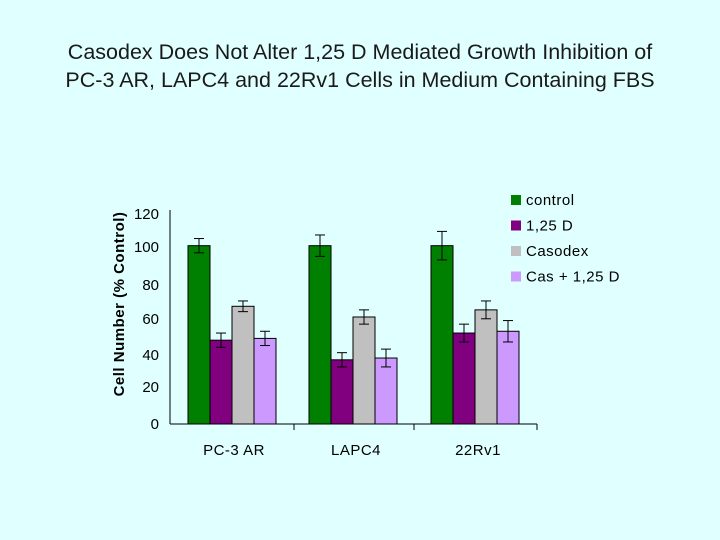 The width and height of the screenshot is (720, 540). What do you see at coordinates (150, 285) in the screenshot?
I see `y-tick-label: 80` at bounding box center [150, 285].